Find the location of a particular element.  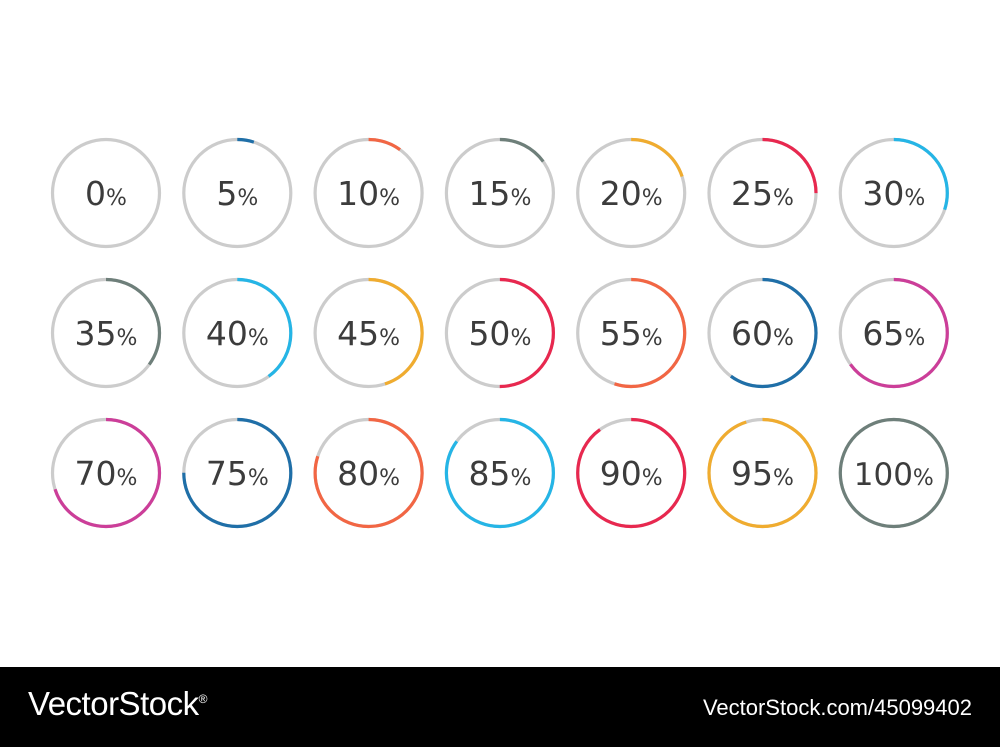

progress-ring-65: 65% is located at coordinates (893, 333).